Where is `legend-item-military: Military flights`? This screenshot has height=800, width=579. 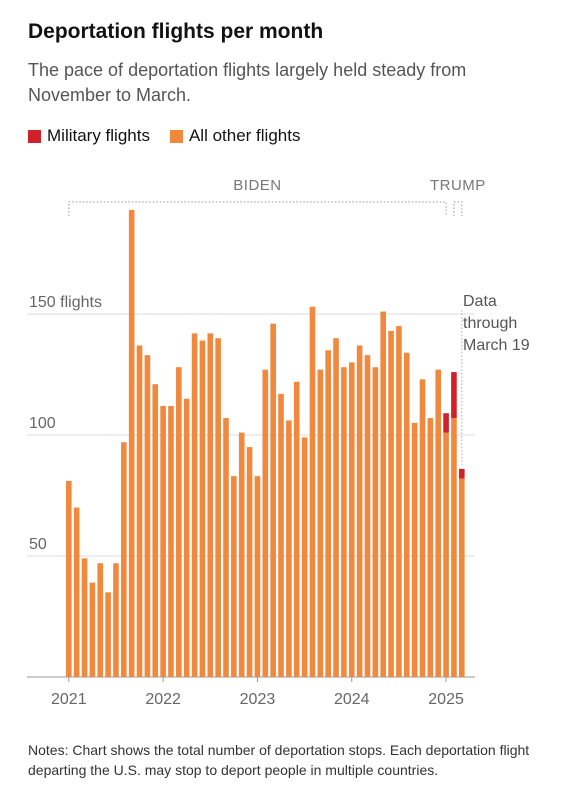
legend-item-military: Military flights is located at coordinates (89, 136).